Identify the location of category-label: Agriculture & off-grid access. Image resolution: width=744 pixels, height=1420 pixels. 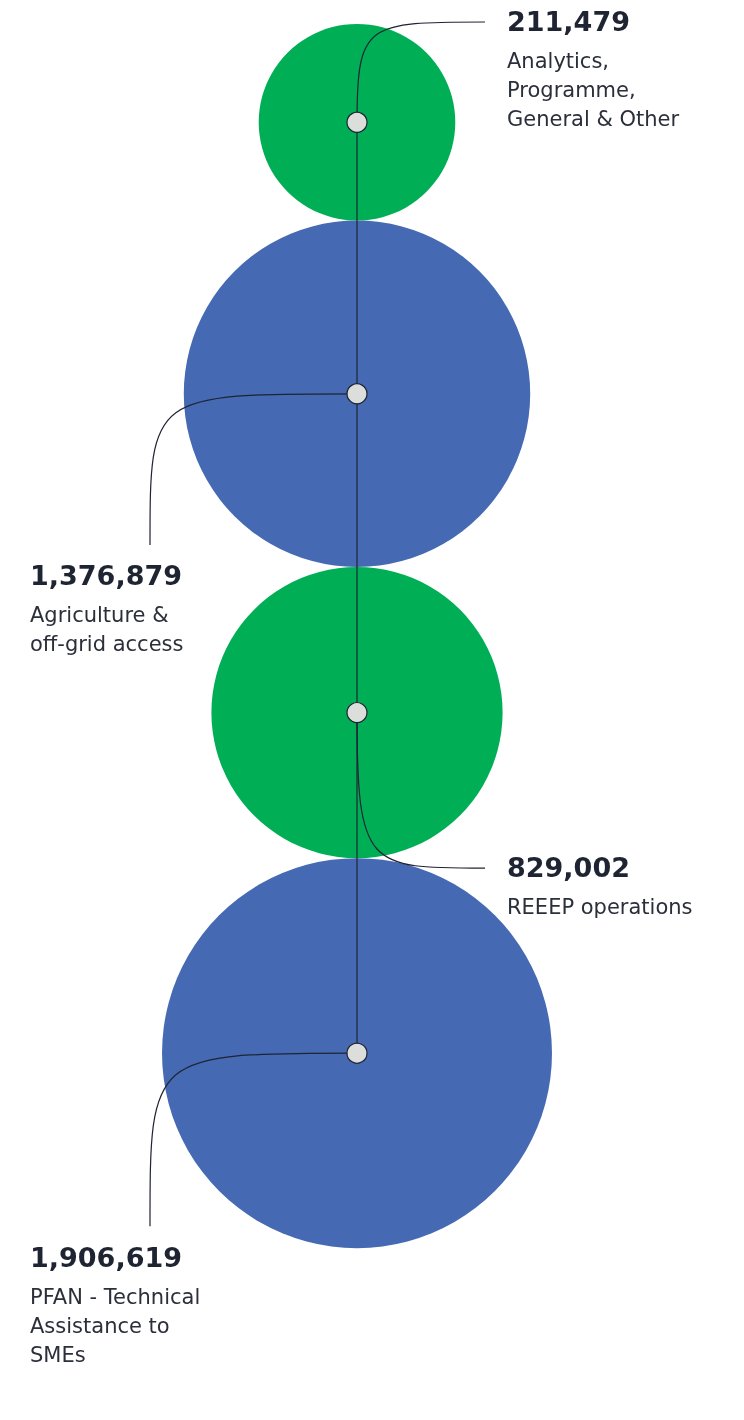
(107, 630).